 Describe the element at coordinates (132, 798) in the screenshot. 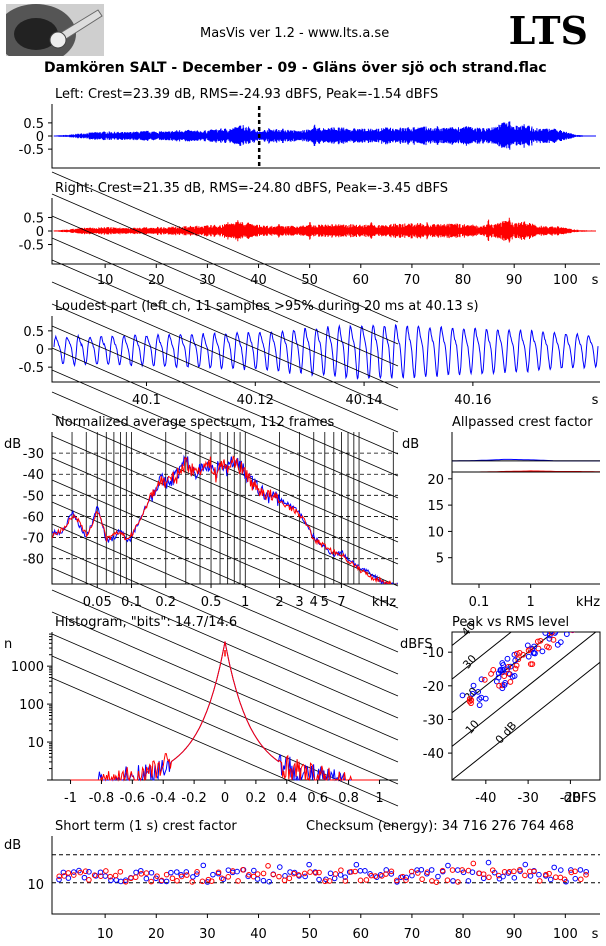

I see `histogram-xtick-label: -0.6` at that location.